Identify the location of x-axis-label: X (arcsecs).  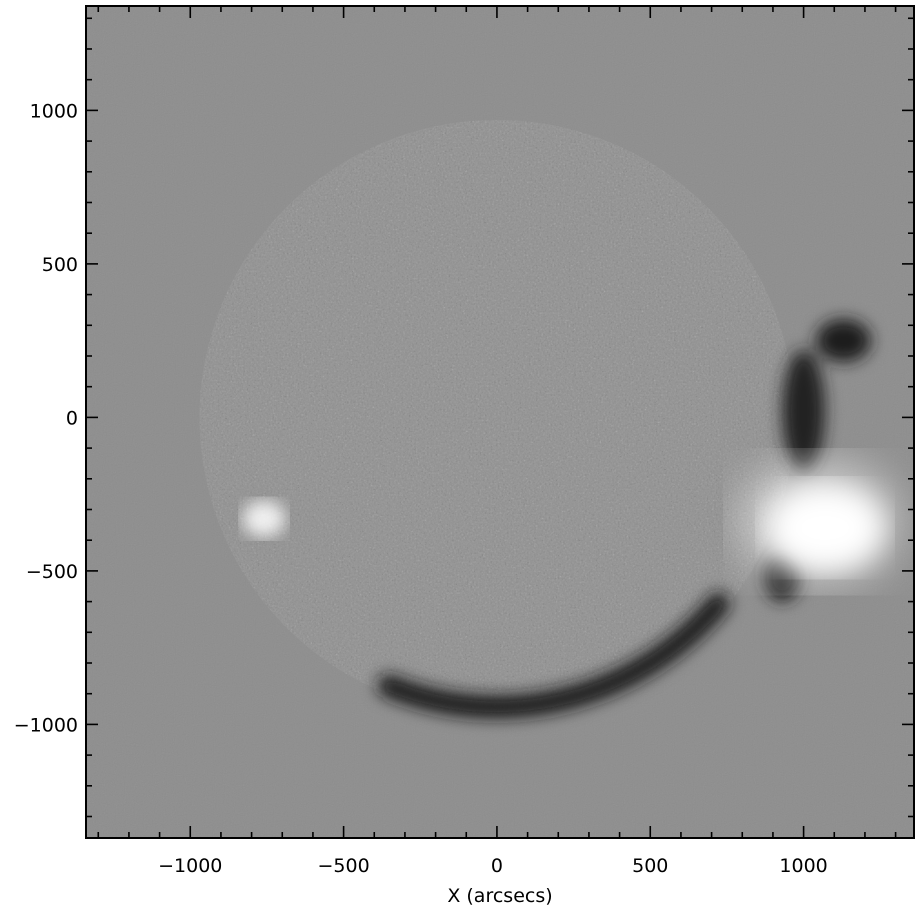
(499, 896).